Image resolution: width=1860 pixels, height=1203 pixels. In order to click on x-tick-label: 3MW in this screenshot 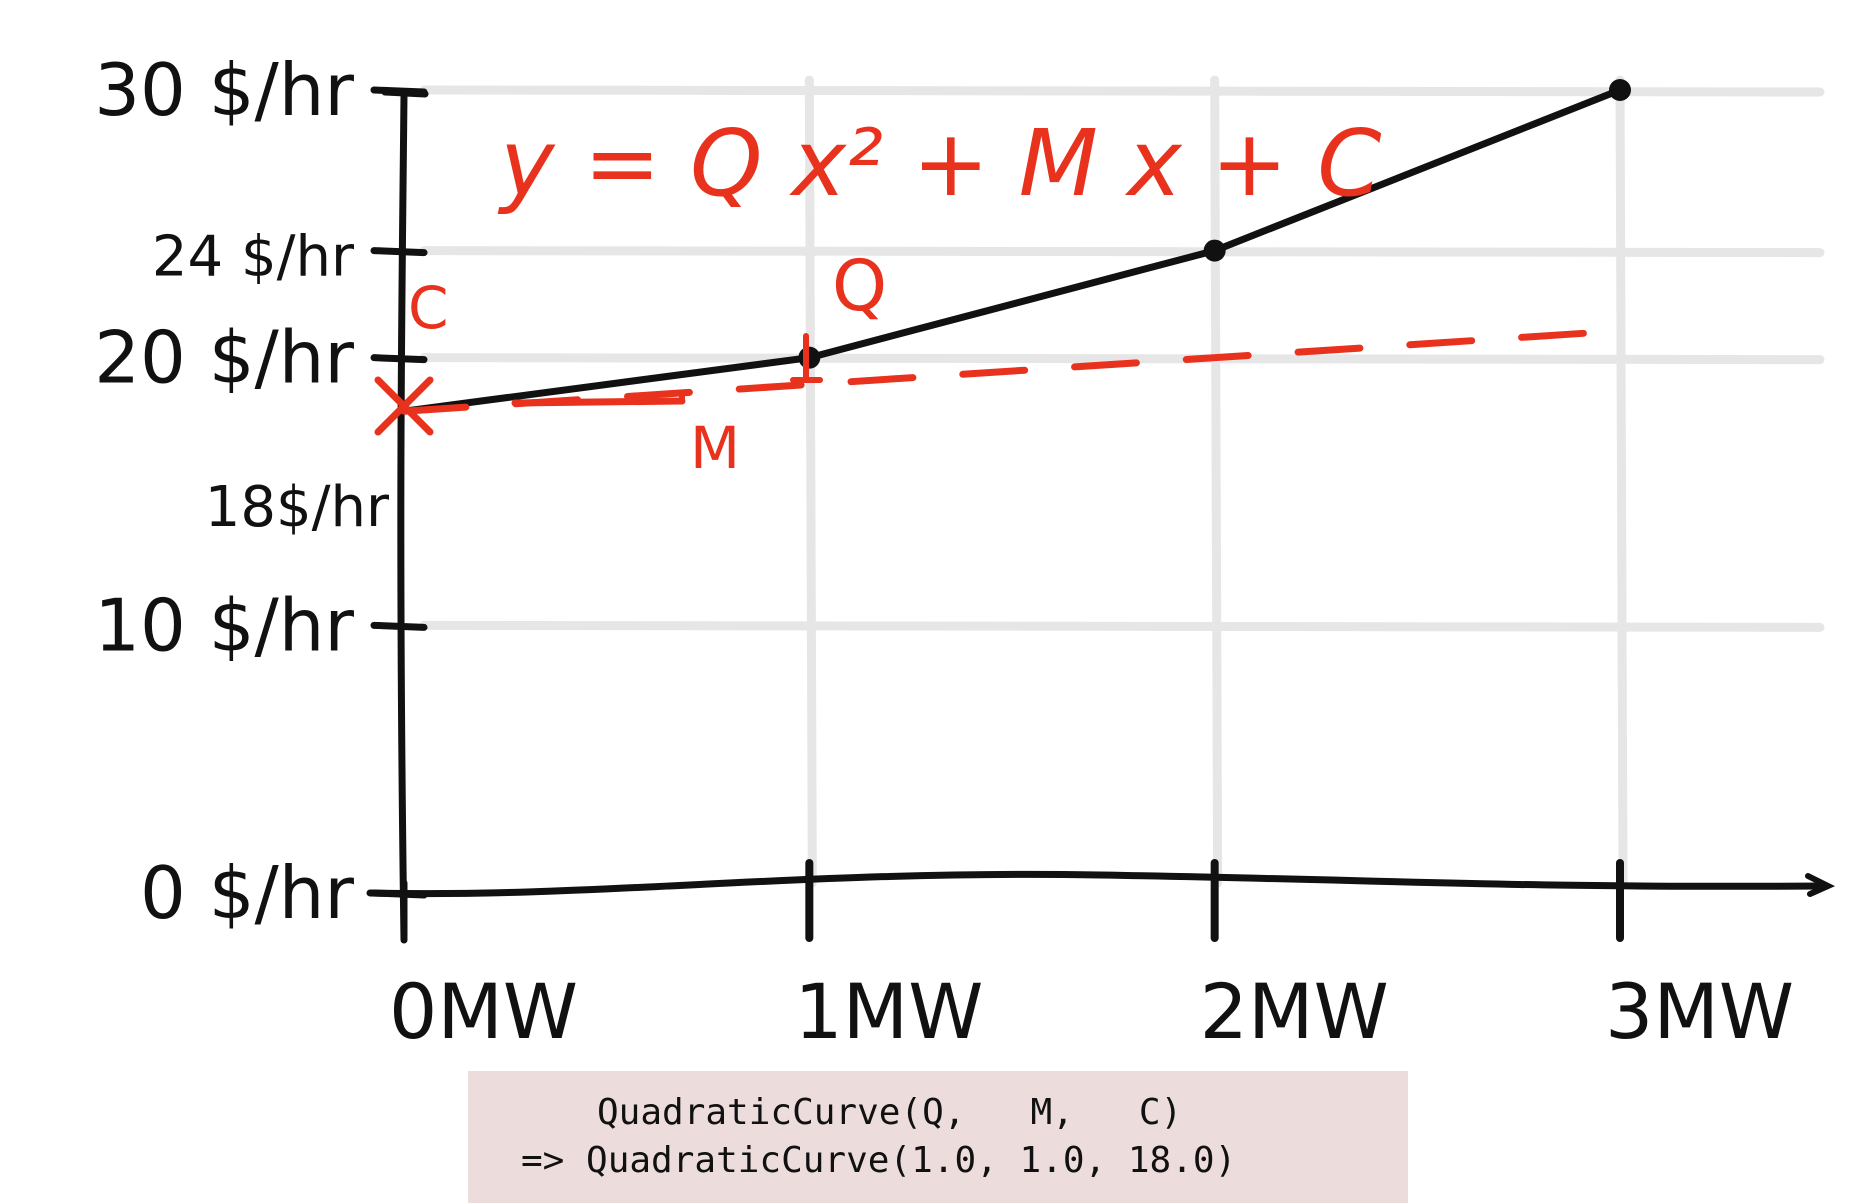, I will do `click(1699, 1011)`.